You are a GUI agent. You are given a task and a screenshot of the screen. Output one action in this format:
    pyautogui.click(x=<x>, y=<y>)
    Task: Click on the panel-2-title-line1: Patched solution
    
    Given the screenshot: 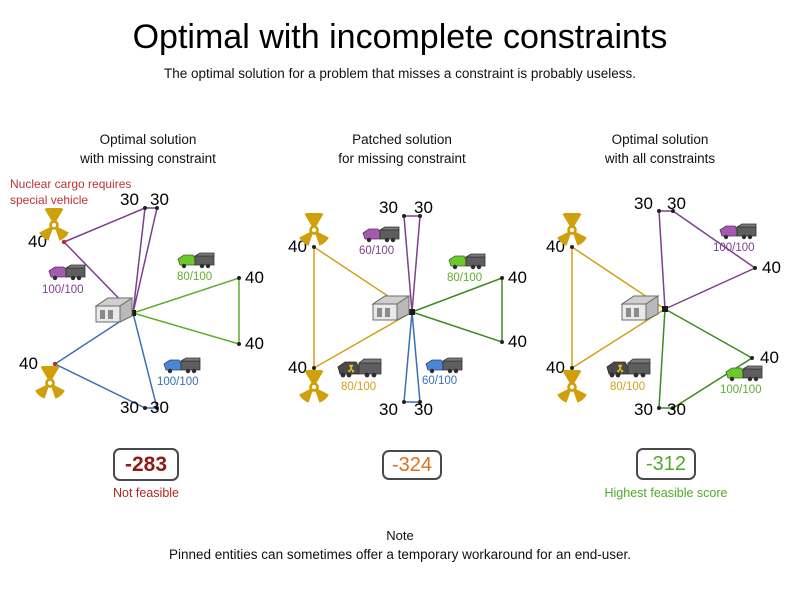 What is the action you would take?
    pyautogui.click(x=402, y=139)
    